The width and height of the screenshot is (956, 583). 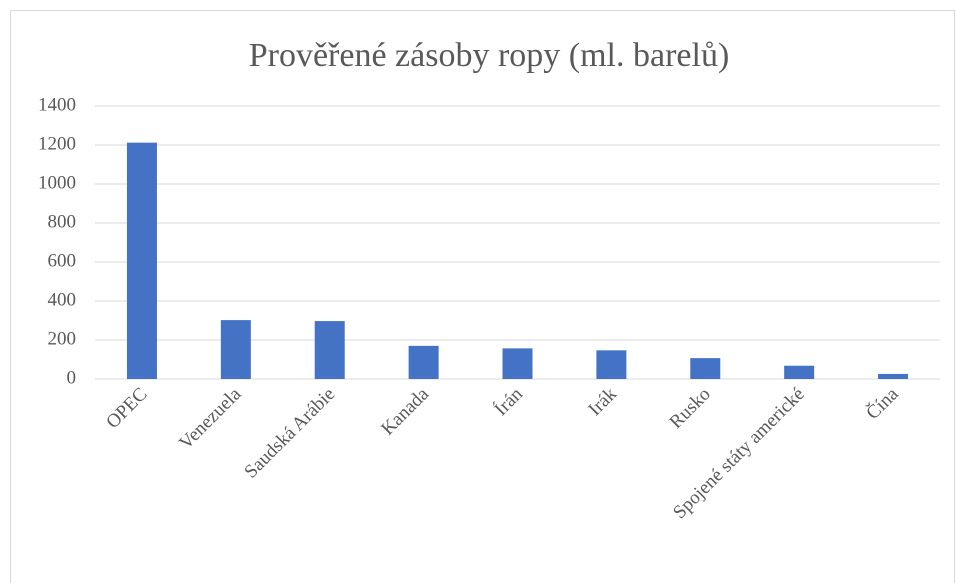 I want to click on y-tick-label: 200, so click(x=62, y=338).